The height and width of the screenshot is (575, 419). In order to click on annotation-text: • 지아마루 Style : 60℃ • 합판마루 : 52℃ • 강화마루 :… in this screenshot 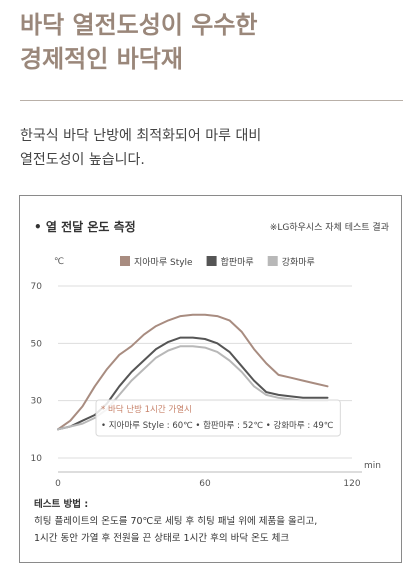, I will do `click(217, 425)`.